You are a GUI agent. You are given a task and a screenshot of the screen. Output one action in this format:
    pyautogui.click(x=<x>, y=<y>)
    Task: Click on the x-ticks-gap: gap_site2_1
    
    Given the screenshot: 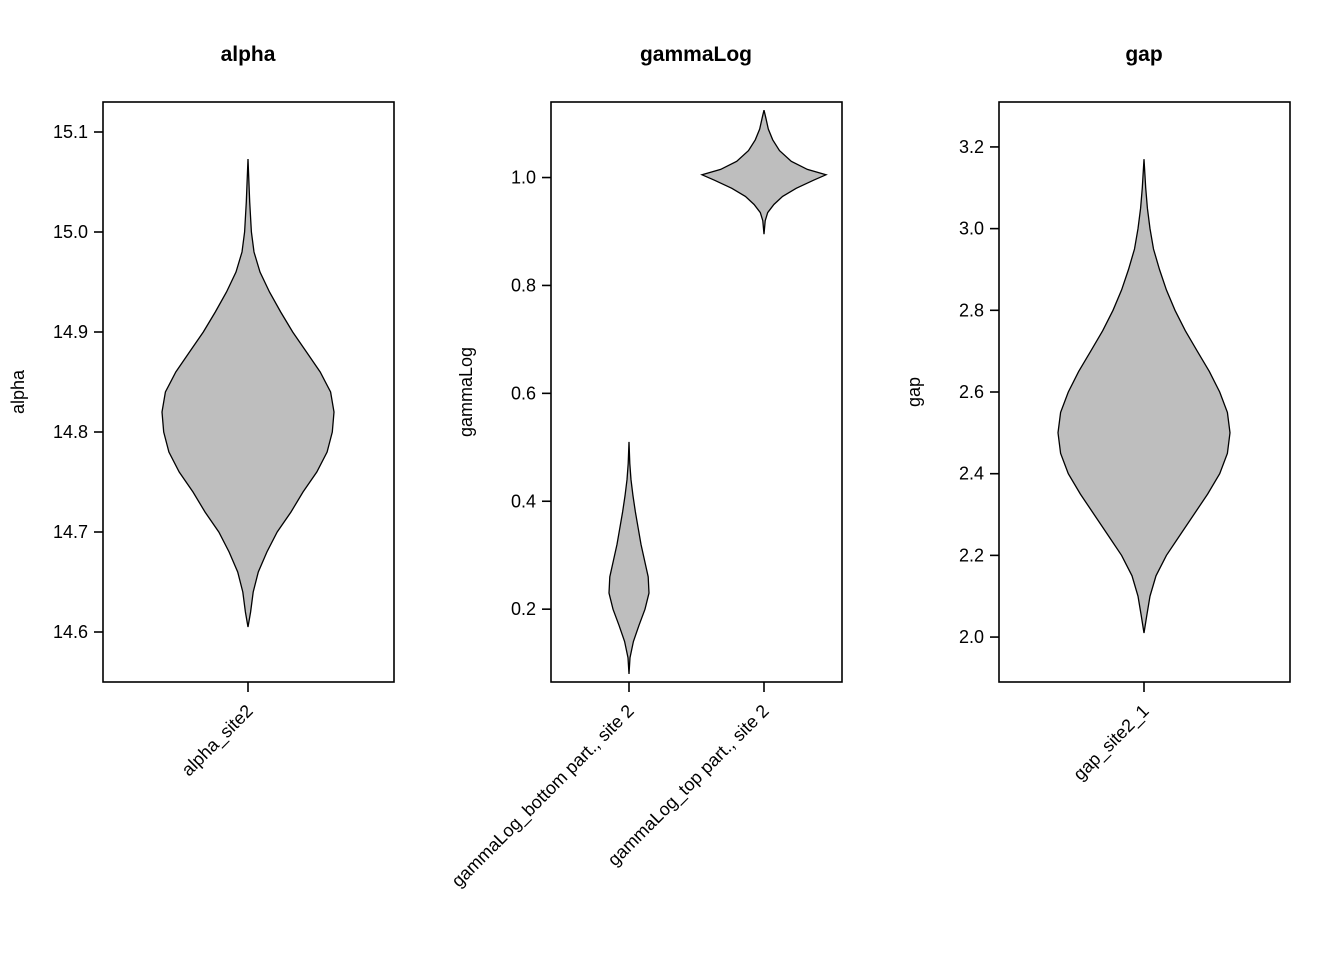 What is the action you would take?
    pyautogui.click(x=1111, y=733)
    